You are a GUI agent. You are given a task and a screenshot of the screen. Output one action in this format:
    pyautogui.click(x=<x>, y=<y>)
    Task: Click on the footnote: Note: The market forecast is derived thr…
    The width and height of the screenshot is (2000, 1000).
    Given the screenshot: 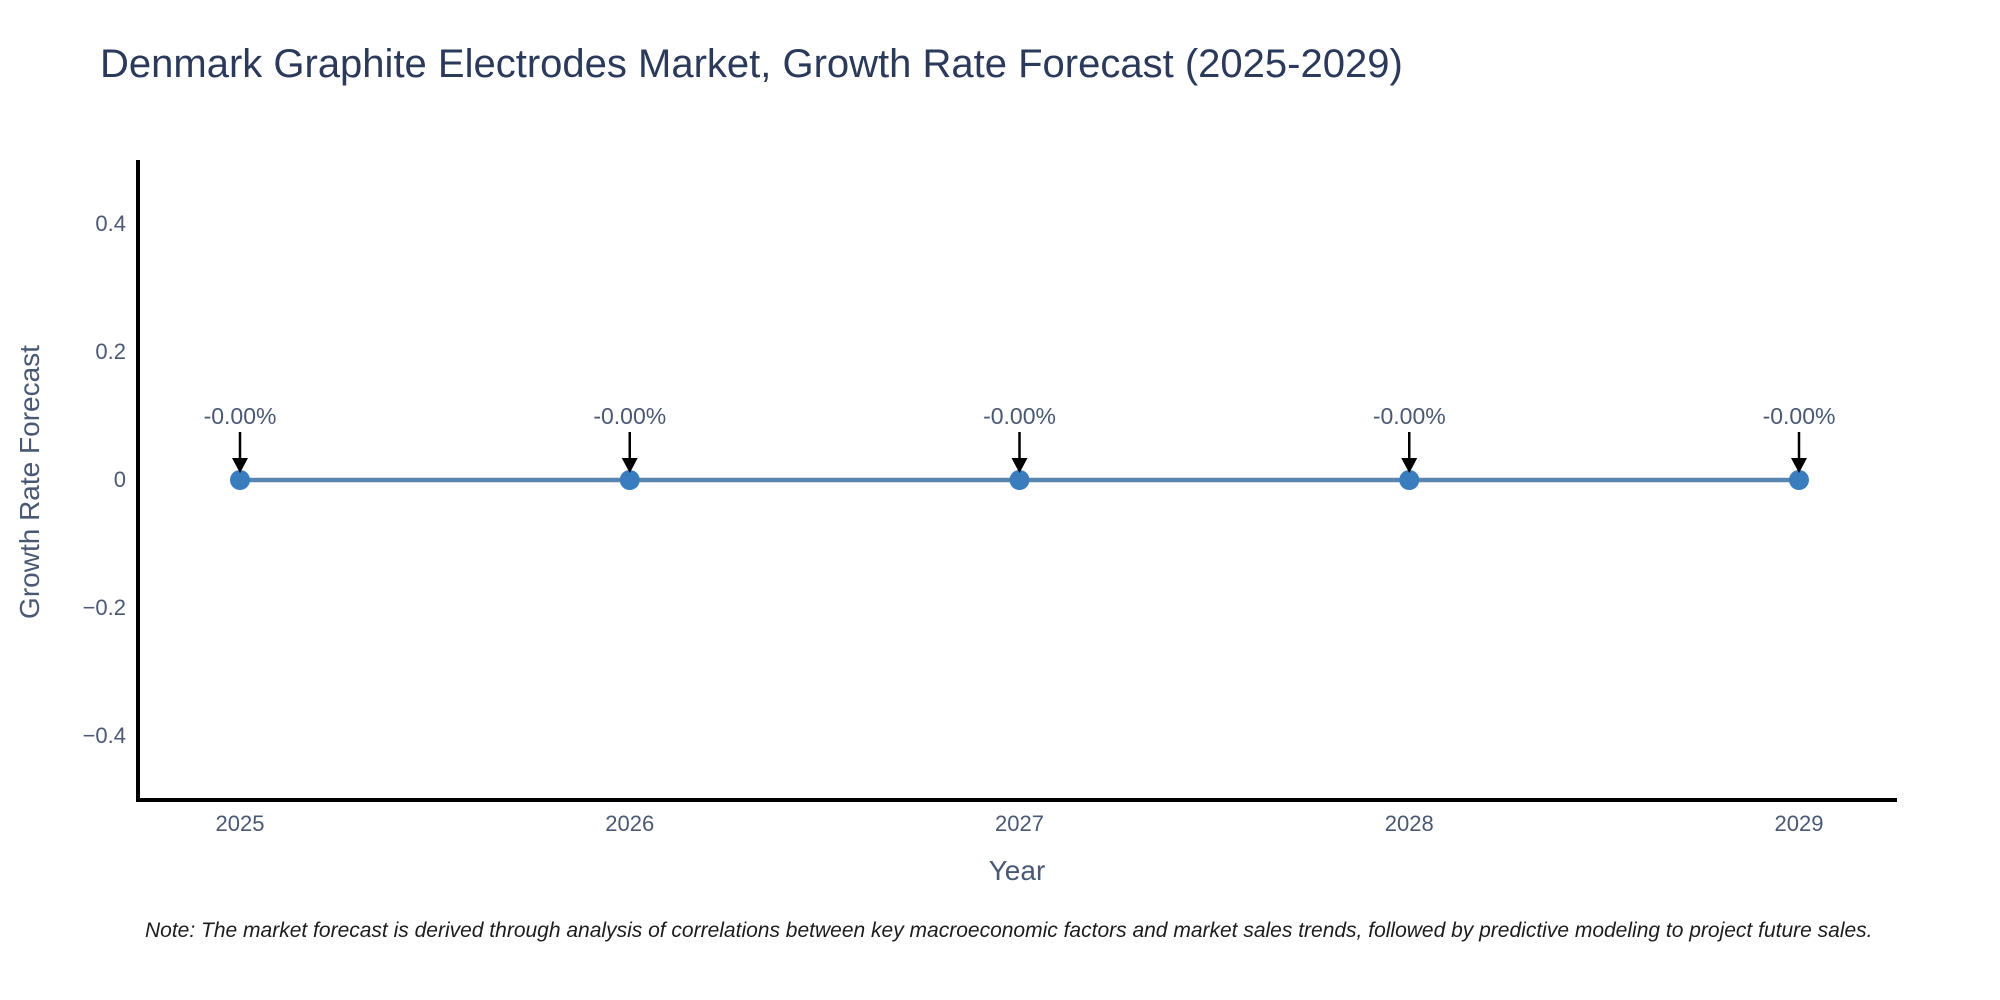 What is the action you would take?
    pyautogui.click(x=1009, y=930)
    